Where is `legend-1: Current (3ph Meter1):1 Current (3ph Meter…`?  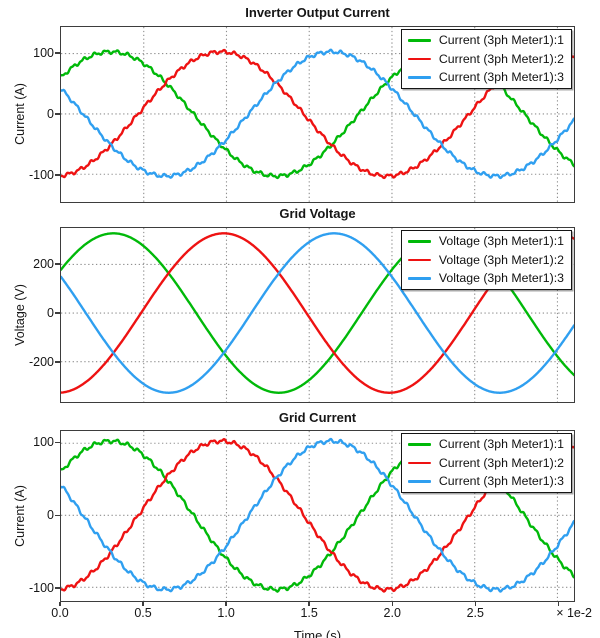
legend-1: Current (3ph Meter1):1 Current (3ph Meter… is located at coordinates (486, 59).